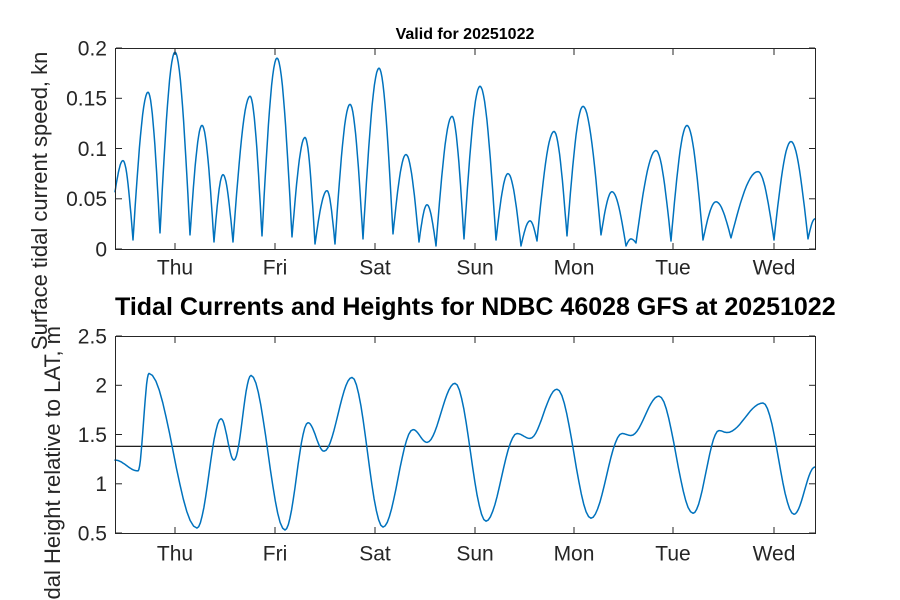  What do you see at coordinates (574, 267) in the screenshot?
I see `current-speed-x-tick-label: Mon` at bounding box center [574, 267].